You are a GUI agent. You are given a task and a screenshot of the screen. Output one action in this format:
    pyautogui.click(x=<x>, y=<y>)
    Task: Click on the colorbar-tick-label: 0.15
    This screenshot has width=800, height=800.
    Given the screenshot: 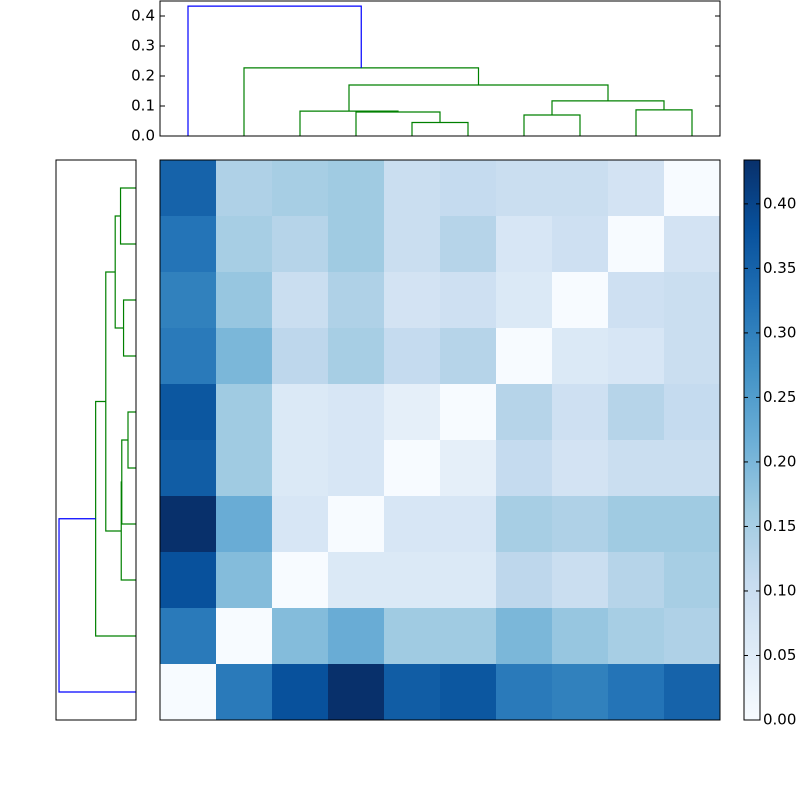 What is the action you would take?
    pyautogui.click(x=779, y=526)
    